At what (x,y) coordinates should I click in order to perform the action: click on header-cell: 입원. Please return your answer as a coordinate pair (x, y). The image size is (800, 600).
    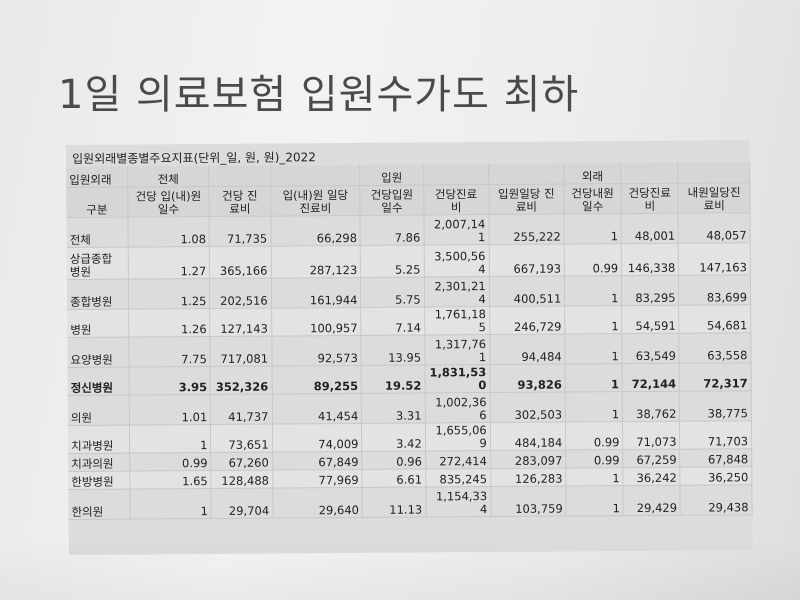
    Looking at the image, I should click on (392, 174).